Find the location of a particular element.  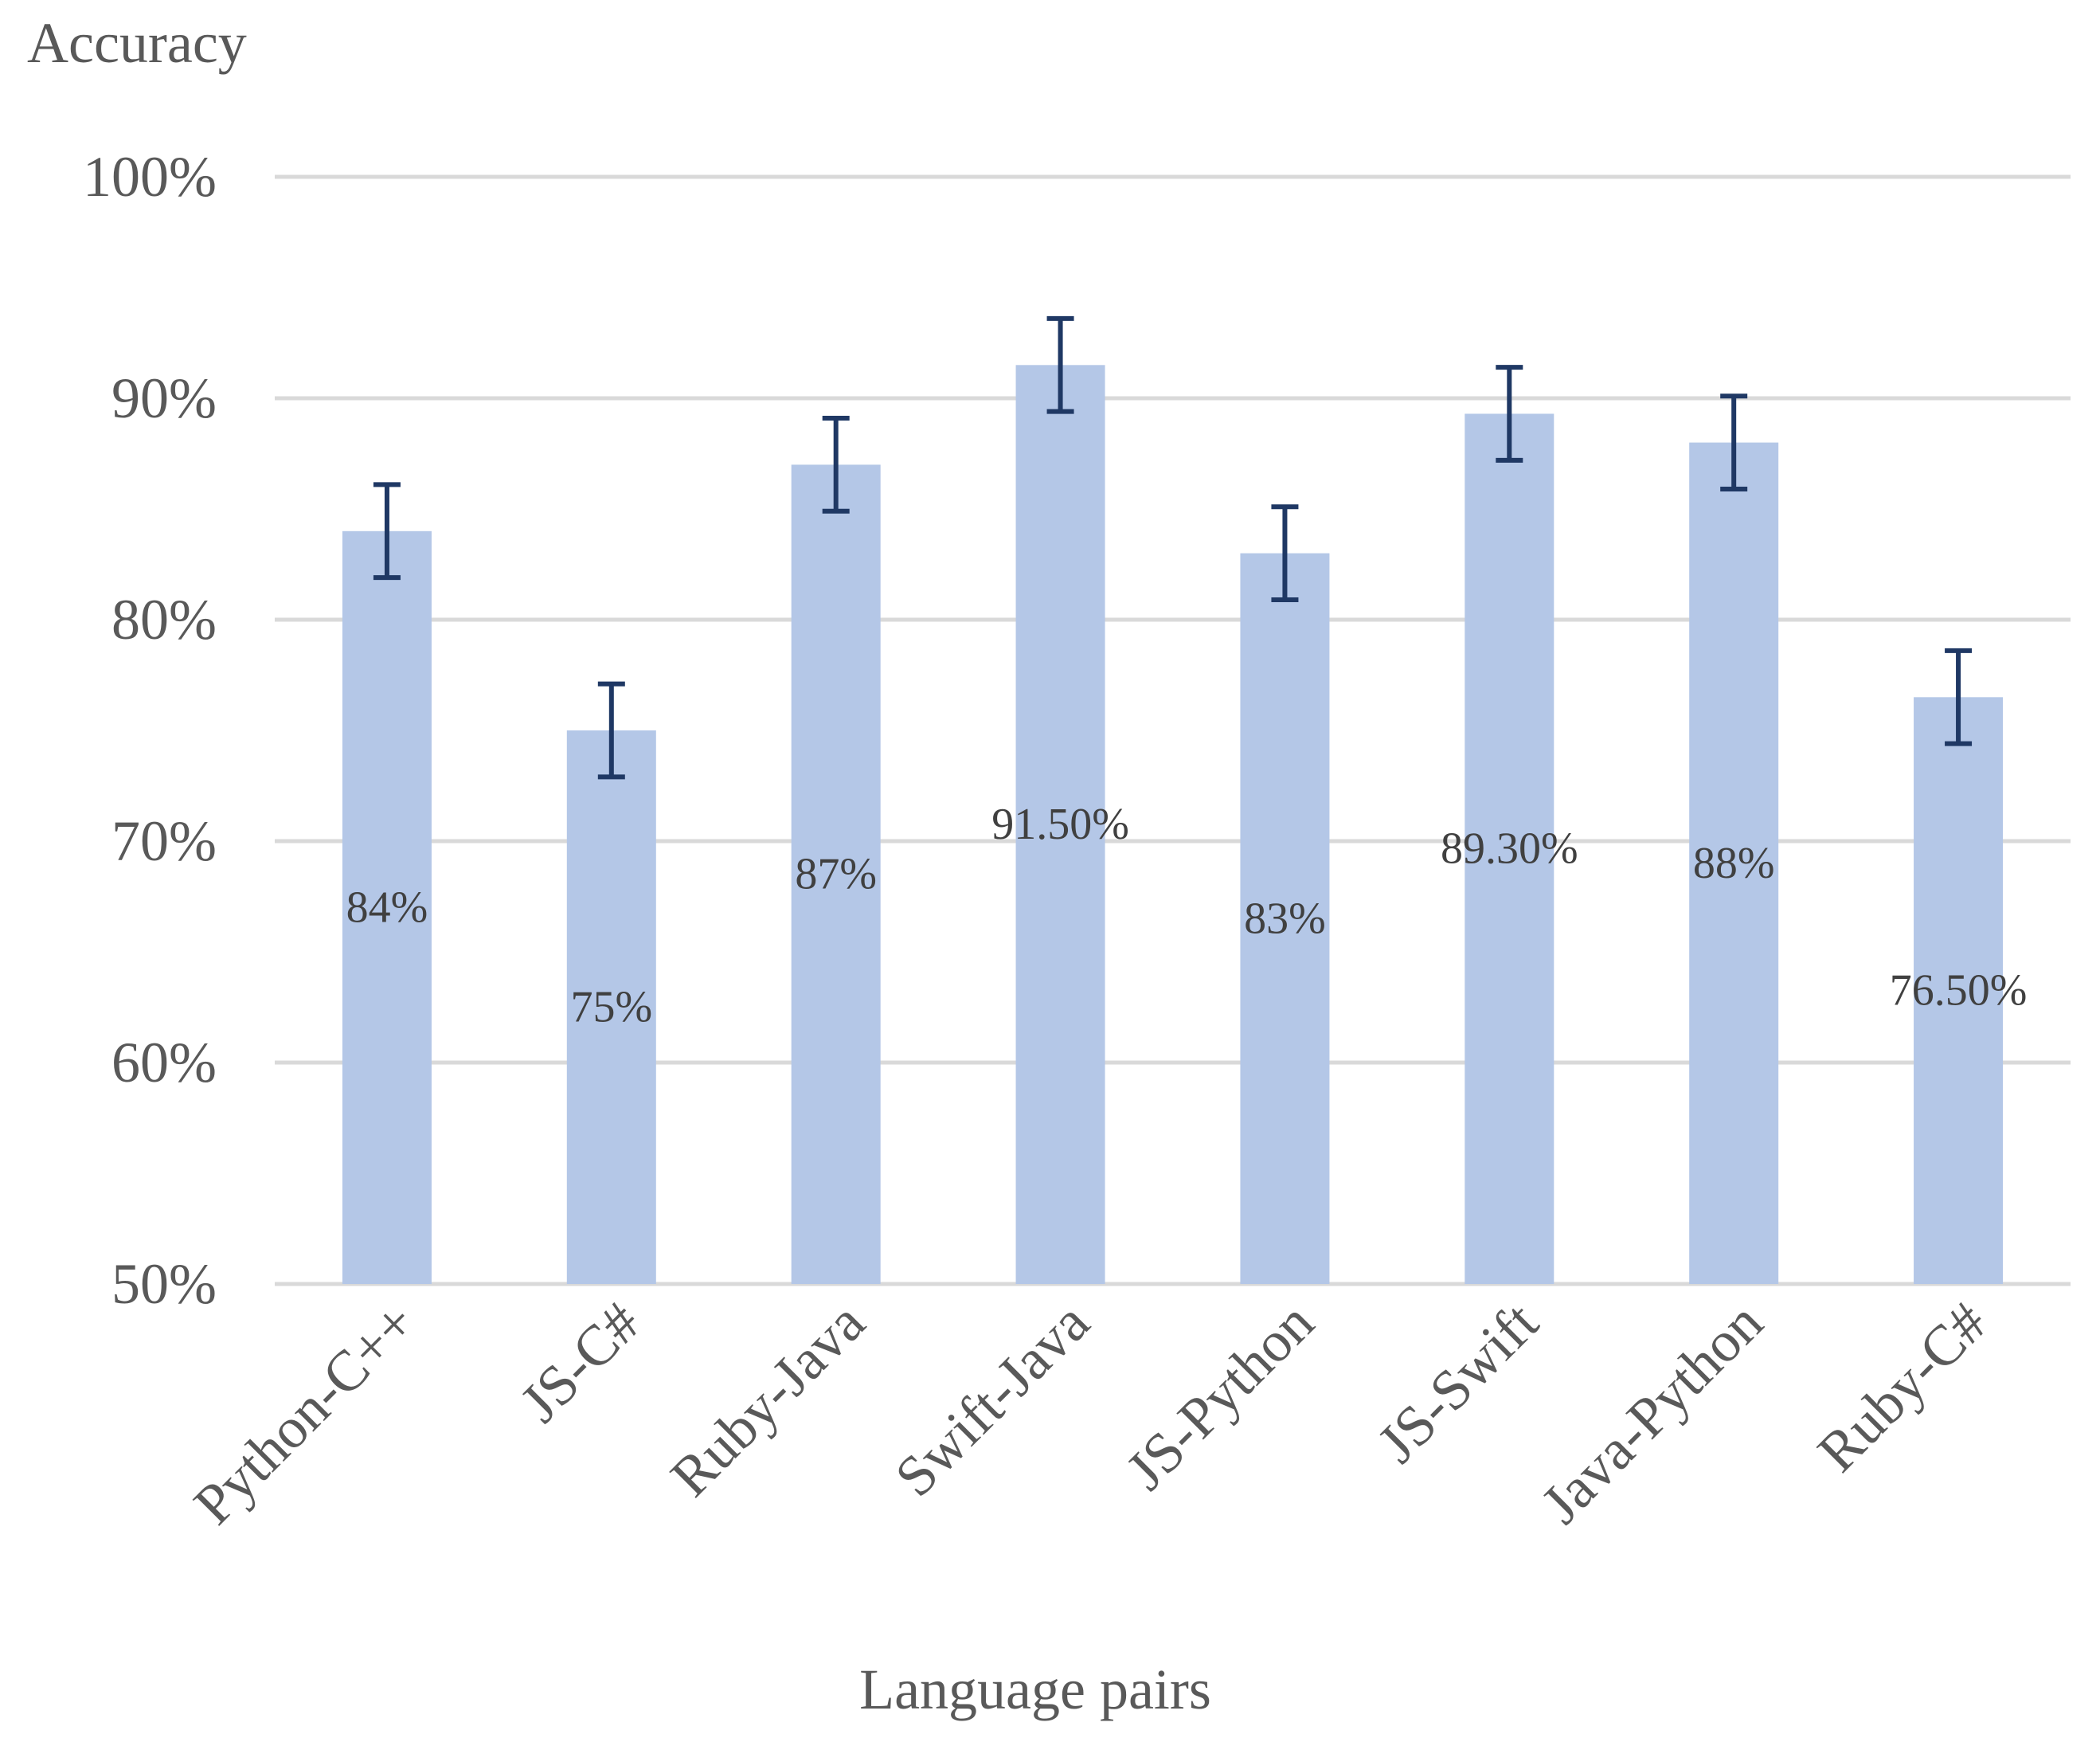

y-axis-ticks: 50% 60% 70% 80% 90% 100% is located at coordinates (150, 730).